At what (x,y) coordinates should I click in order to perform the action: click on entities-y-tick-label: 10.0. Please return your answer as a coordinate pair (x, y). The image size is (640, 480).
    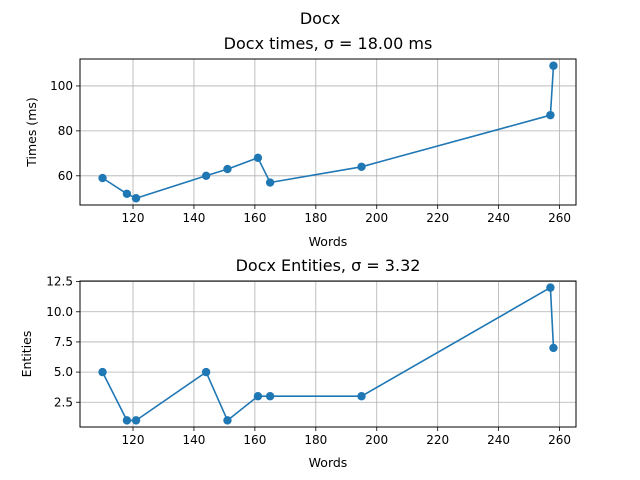
    Looking at the image, I should click on (59, 312).